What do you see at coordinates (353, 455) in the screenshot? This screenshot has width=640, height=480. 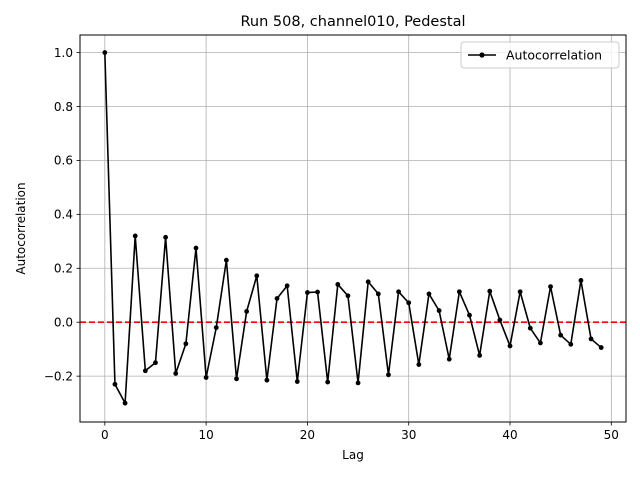 I see `x-axis-title: Lag` at bounding box center [353, 455].